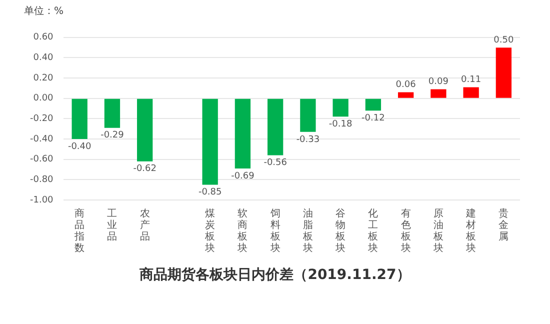  I want to click on x-tick-label: 煤炭板块, so click(210, 230).